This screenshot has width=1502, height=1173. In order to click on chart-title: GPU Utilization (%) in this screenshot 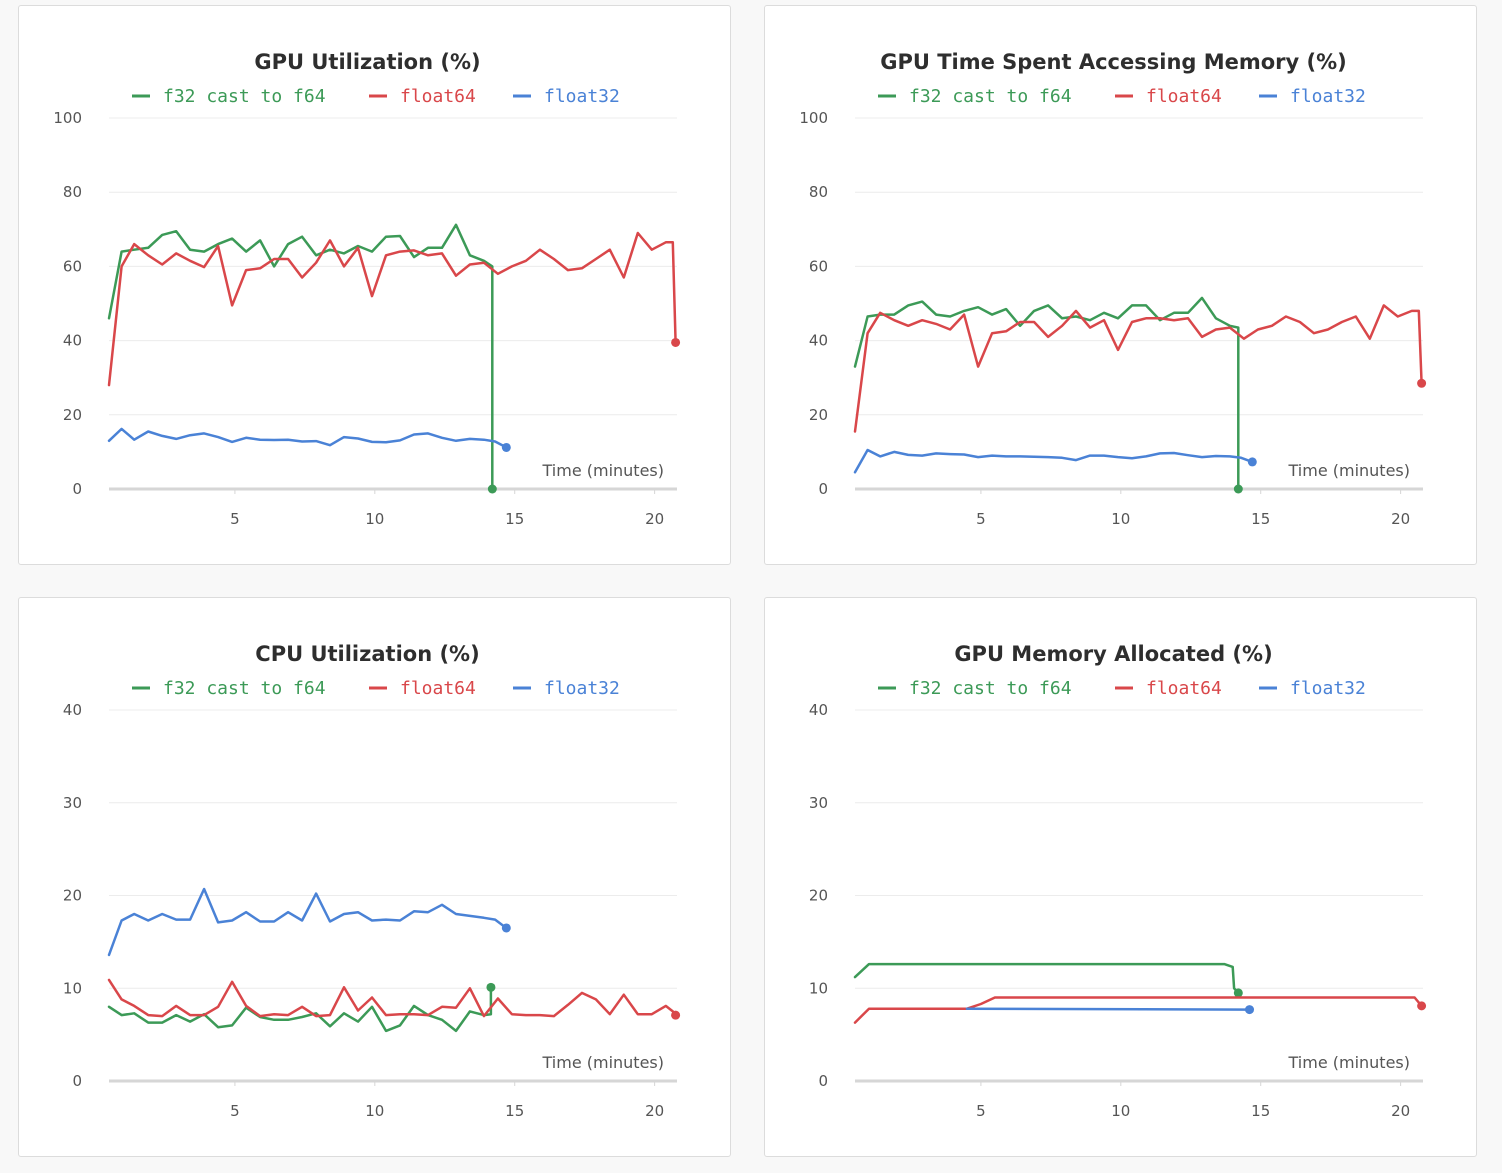, I will do `click(367, 62)`.